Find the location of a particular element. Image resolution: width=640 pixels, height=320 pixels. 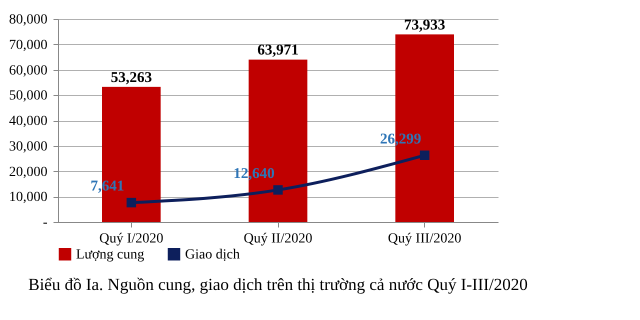

y-tick-label: 60,000 is located at coordinates (28, 70).